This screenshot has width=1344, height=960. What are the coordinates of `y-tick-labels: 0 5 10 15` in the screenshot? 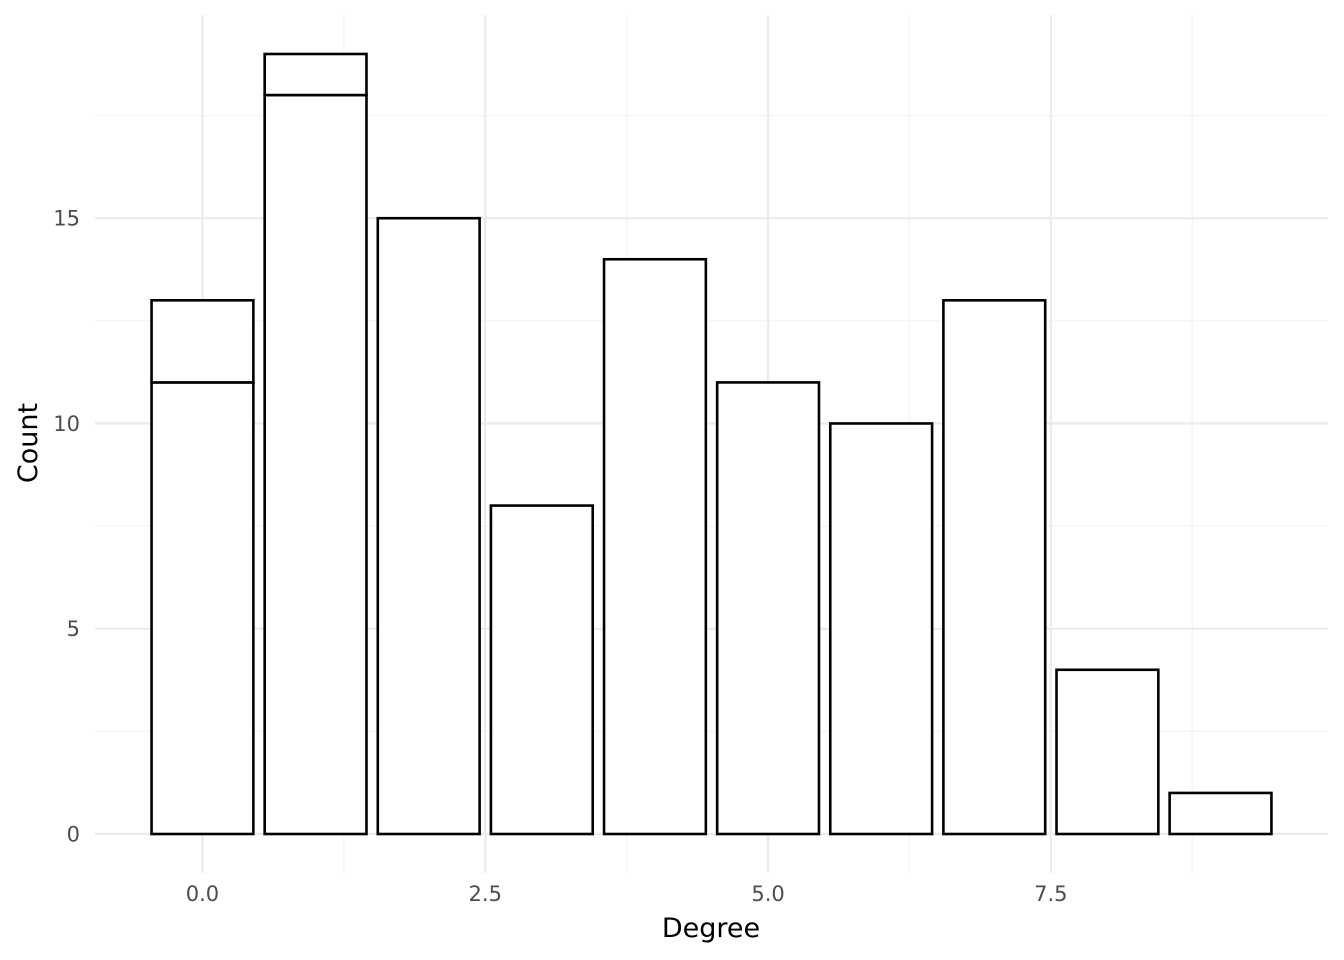 It's located at (66, 527).